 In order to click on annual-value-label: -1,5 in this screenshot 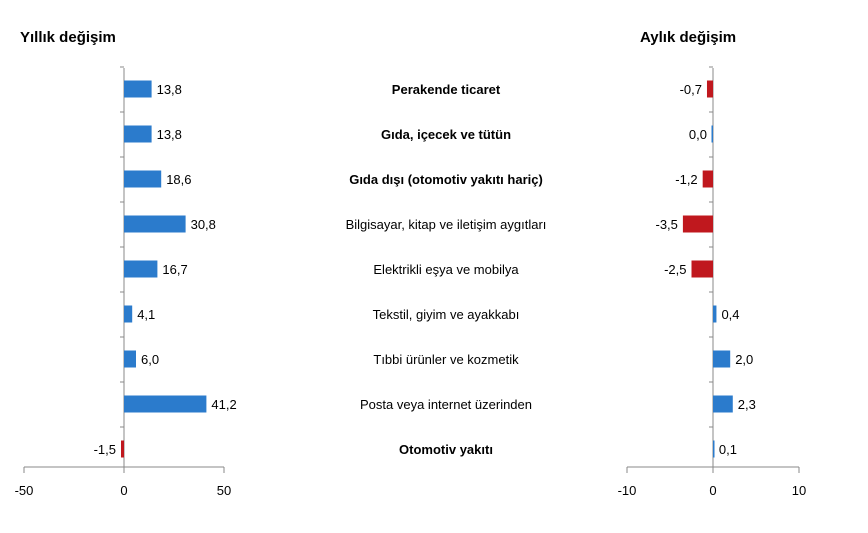, I will do `click(105, 449)`.